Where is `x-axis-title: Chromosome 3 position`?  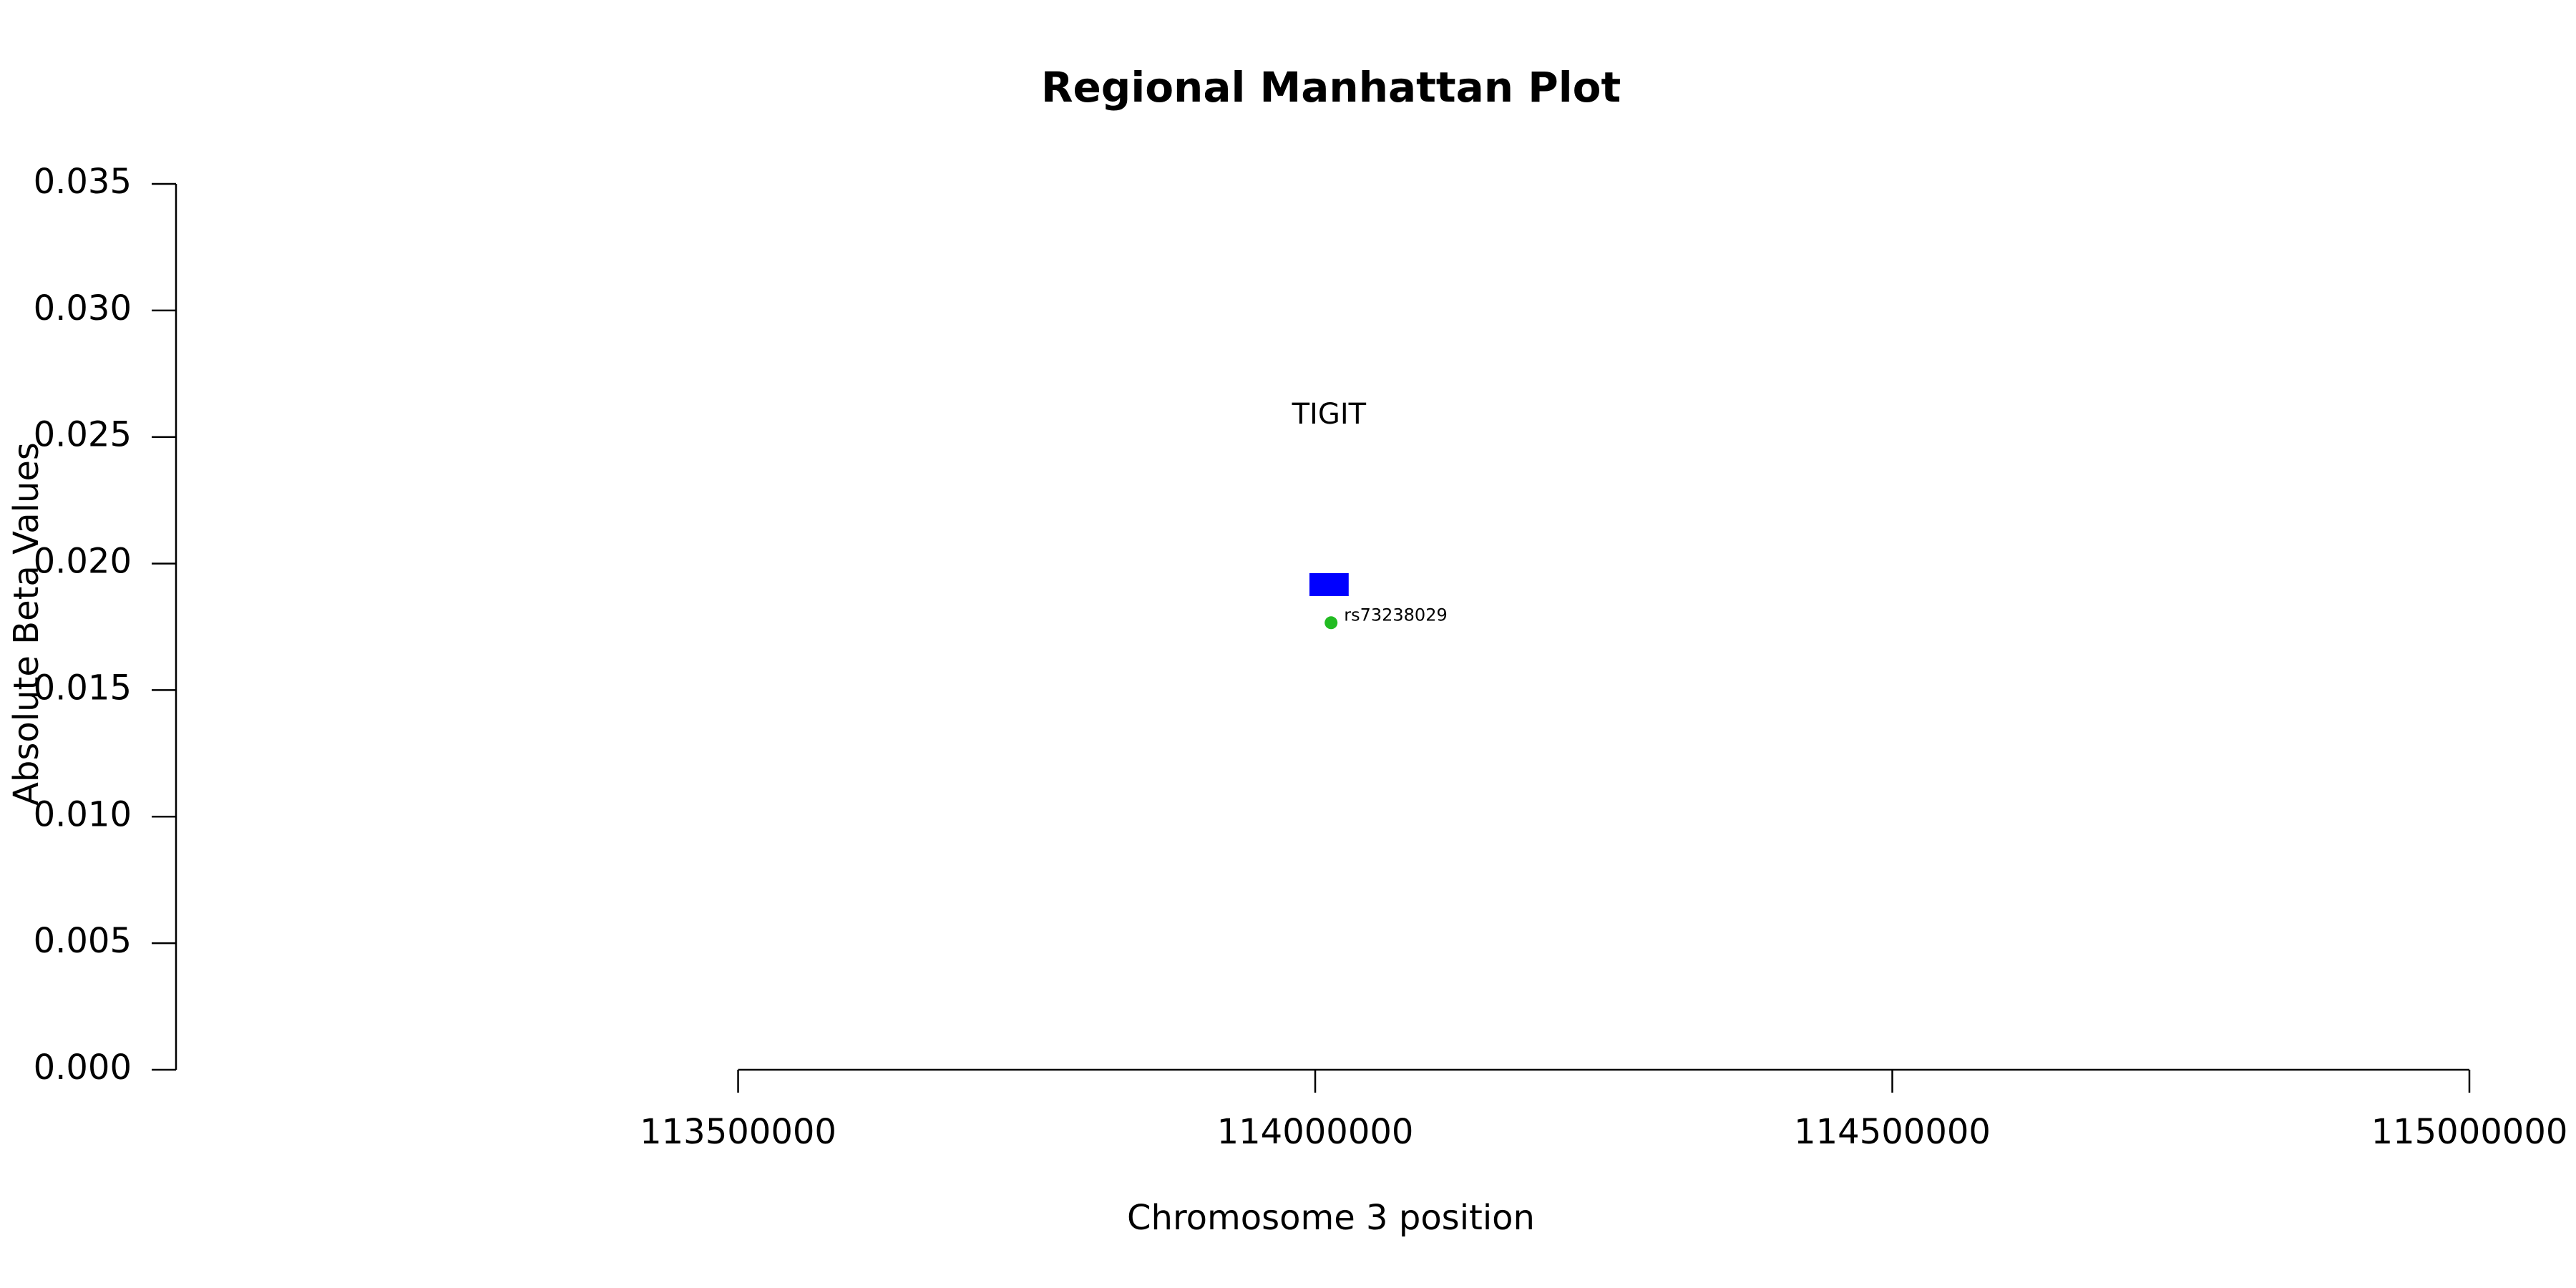 x-axis-title: Chromosome 3 position is located at coordinates (1331, 1218).